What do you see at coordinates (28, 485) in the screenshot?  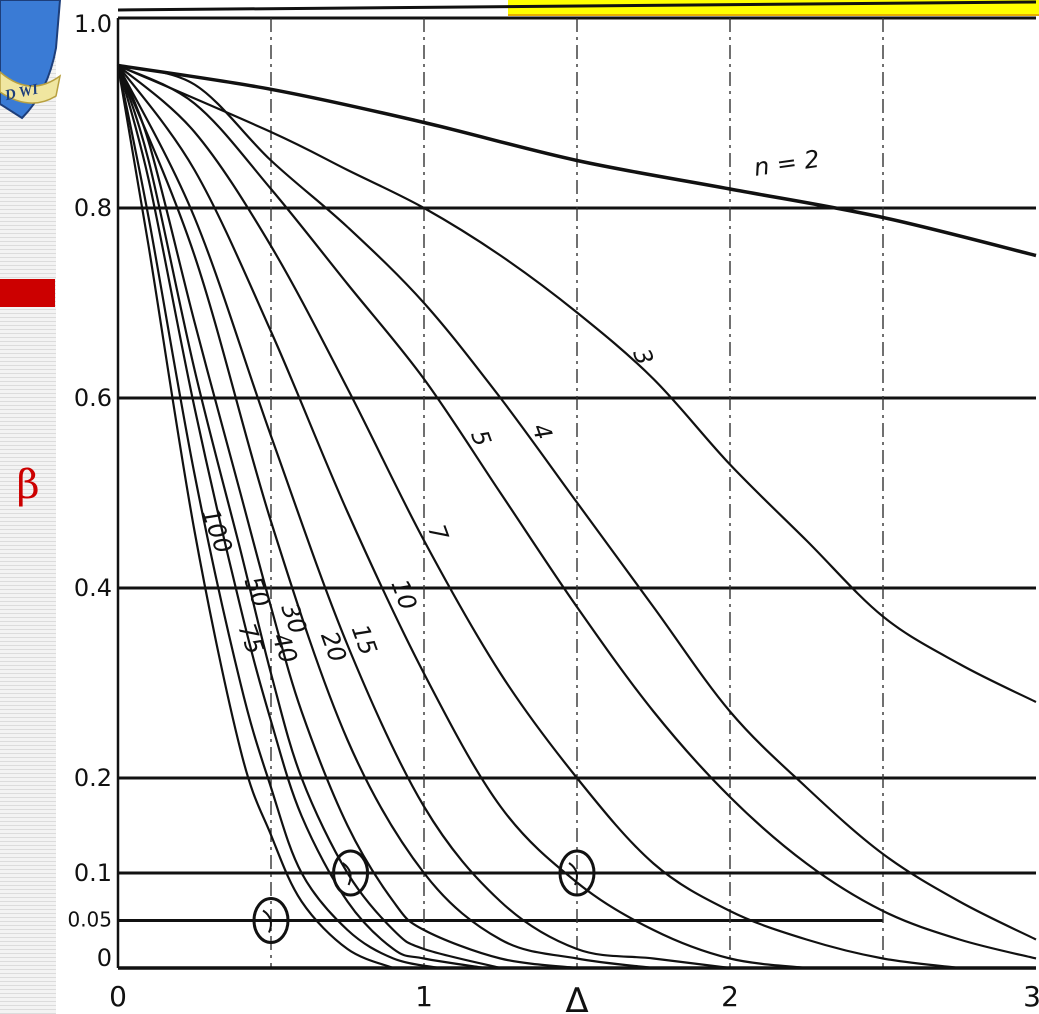 I see `y-axis-title: β` at bounding box center [28, 485].